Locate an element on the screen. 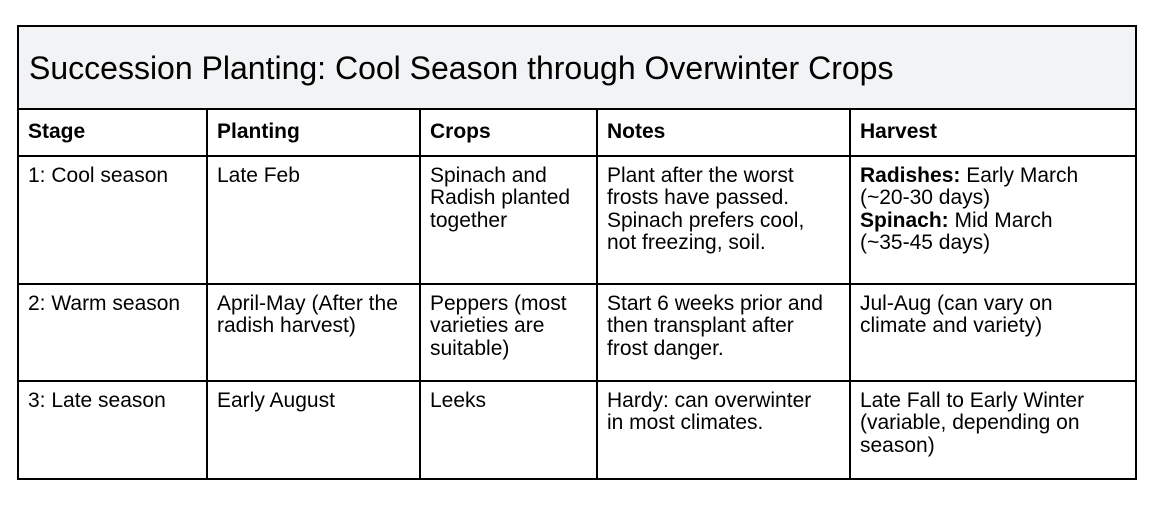 The image size is (1154, 510). column-header-harvest: Harvest is located at coordinates (993, 132).